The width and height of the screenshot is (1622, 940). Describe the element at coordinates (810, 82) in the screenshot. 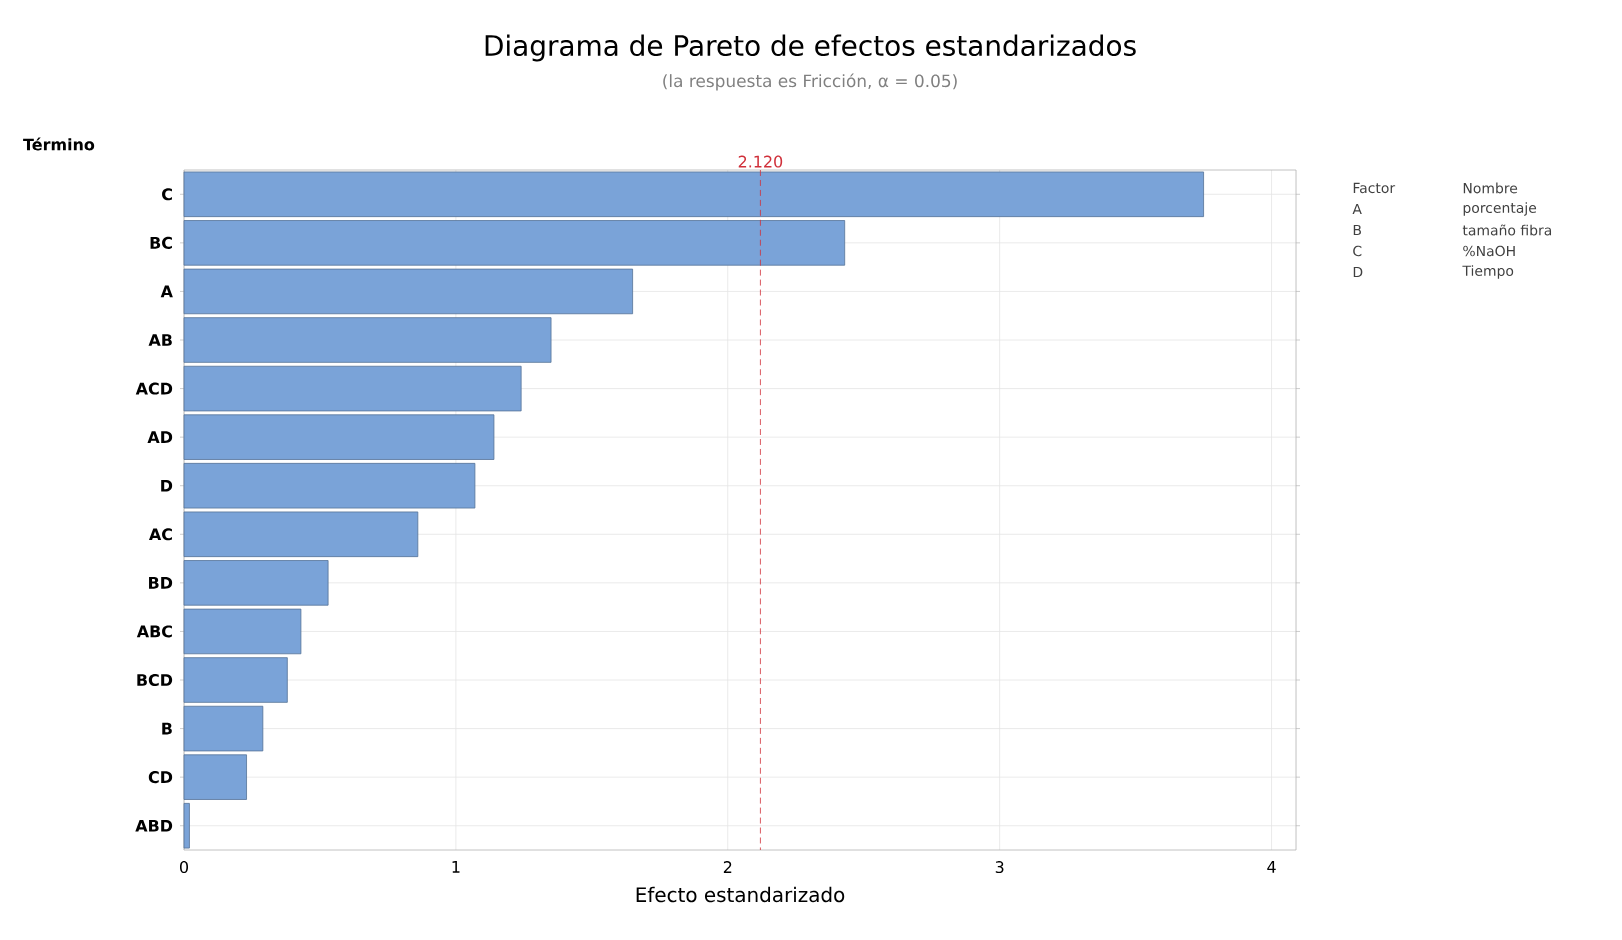

I see `chart-subtitle: (la respuesta es Fricción, α = 0.05)` at that location.